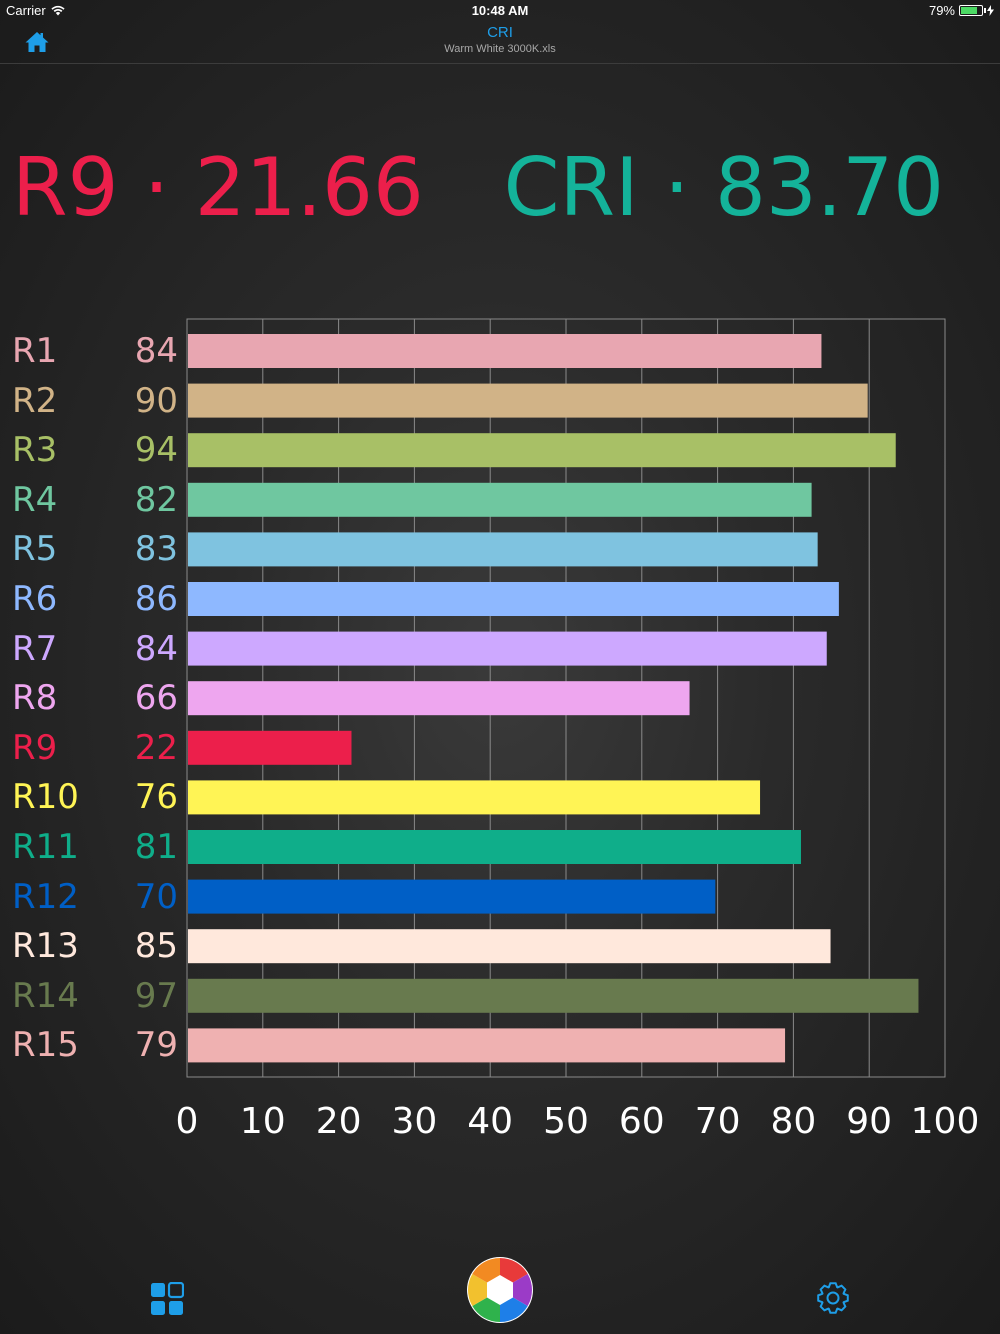 Image resolution: width=1000 pixels, height=1334 pixels. What do you see at coordinates (439, 698) in the screenshot?
I see `bar-r8` at bounding box center [439, 698].